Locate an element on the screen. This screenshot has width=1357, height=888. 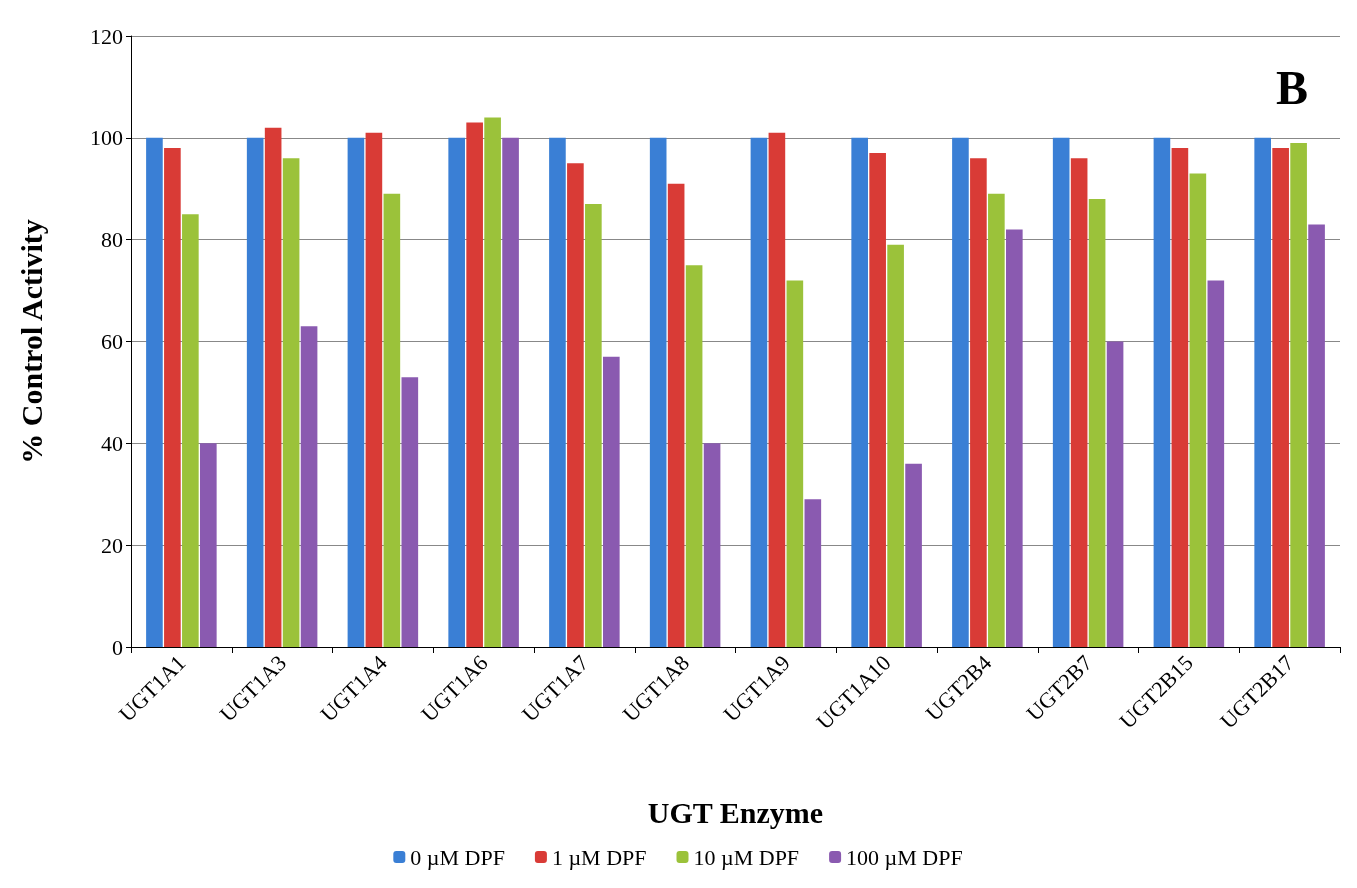
y-tick-label: 60 is located at coordinates (112, 341).